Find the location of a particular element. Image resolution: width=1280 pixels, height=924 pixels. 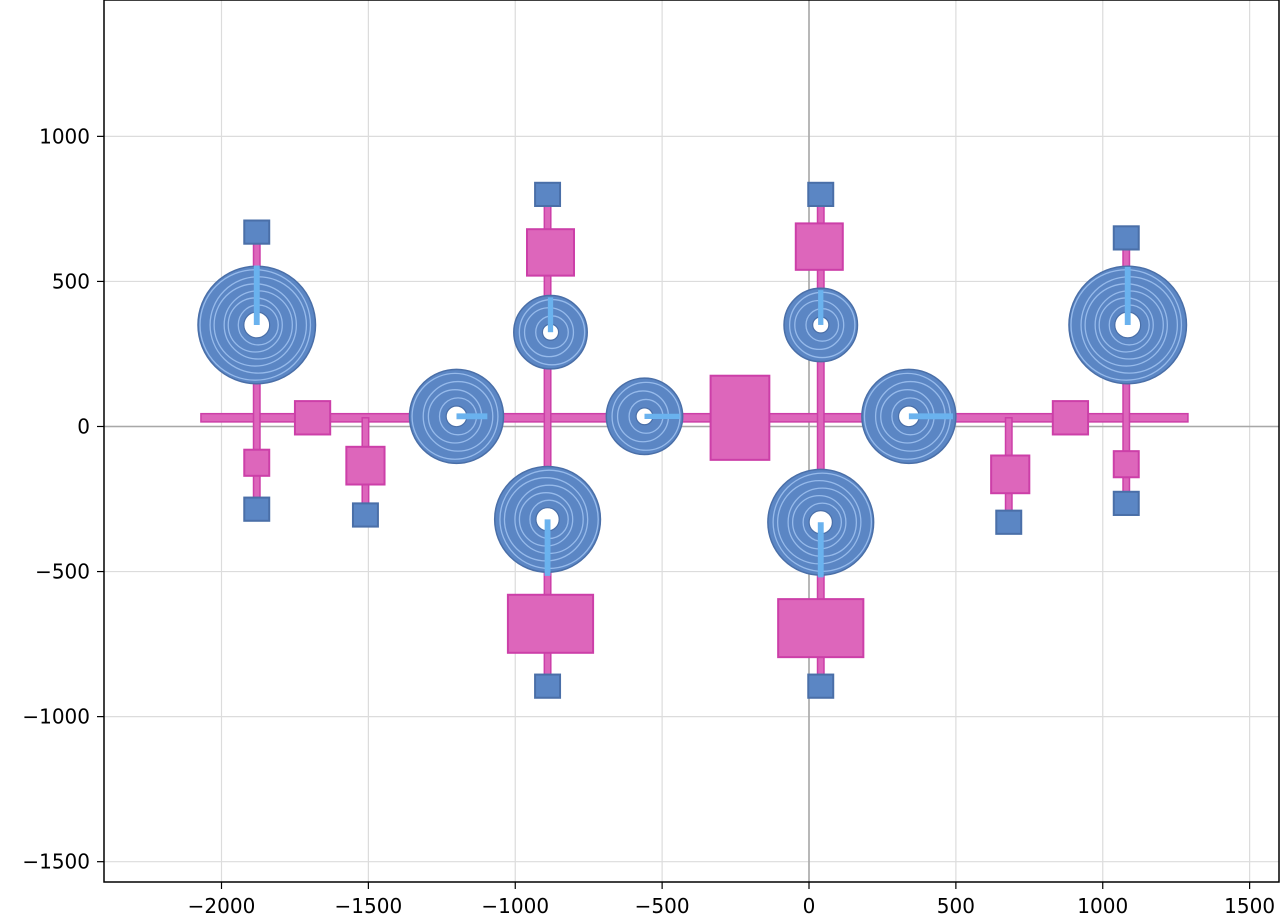

y-tick-label: 0 is located at coordinates (83, 426).